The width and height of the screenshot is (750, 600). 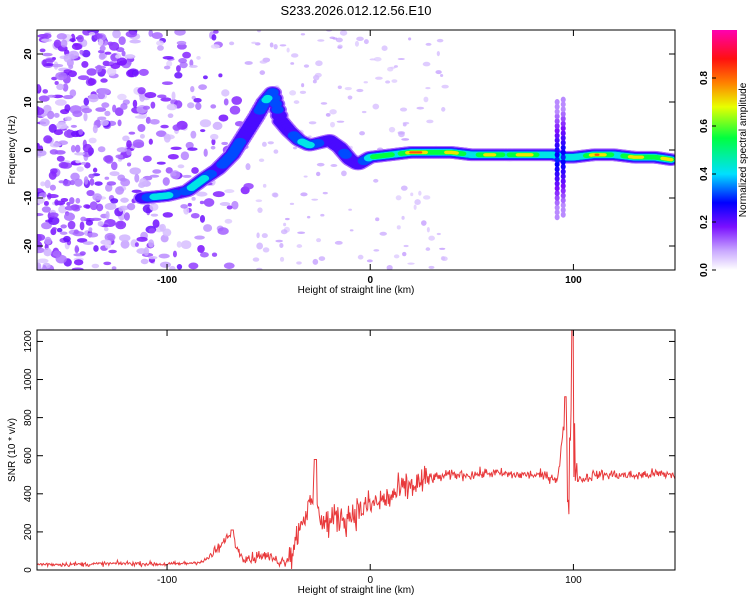 What do you see at coordinates (28, 531) in the screenshot?
I see `y-tick-label: 200` at bounding box center [28, 531].